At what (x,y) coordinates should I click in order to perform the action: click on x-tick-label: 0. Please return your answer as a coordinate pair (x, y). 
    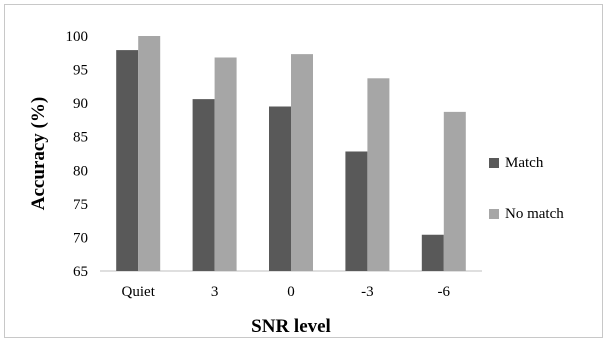
    Looking at the image, I should click on (291, 292).